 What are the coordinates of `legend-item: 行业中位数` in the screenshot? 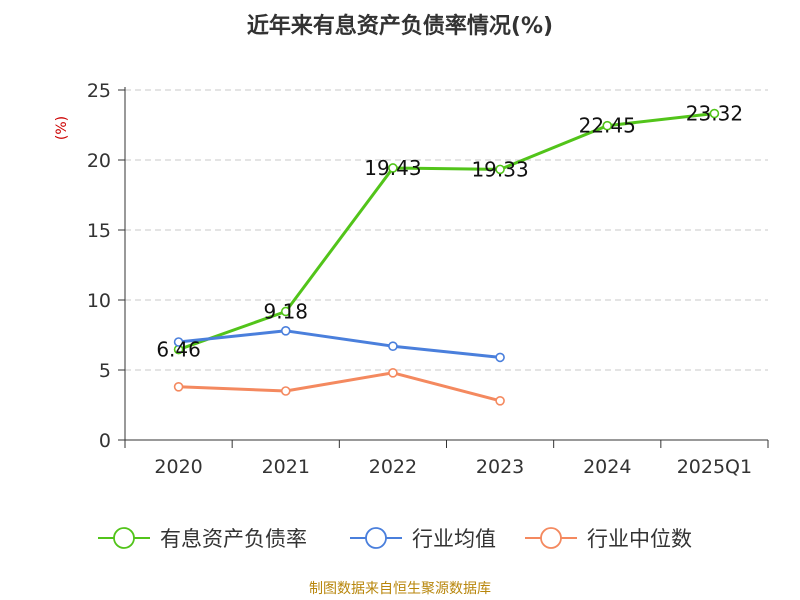 It's located at (608, 539).